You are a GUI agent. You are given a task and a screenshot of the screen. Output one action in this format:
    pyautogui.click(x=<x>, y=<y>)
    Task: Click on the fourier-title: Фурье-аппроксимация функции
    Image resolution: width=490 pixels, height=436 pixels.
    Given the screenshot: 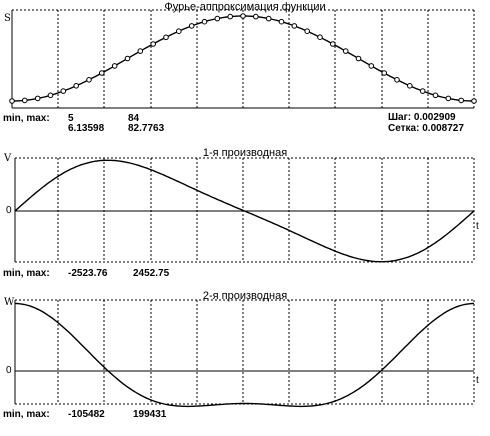 What is the action you would take?
    pyautogui.click(x=245, y=7)
    